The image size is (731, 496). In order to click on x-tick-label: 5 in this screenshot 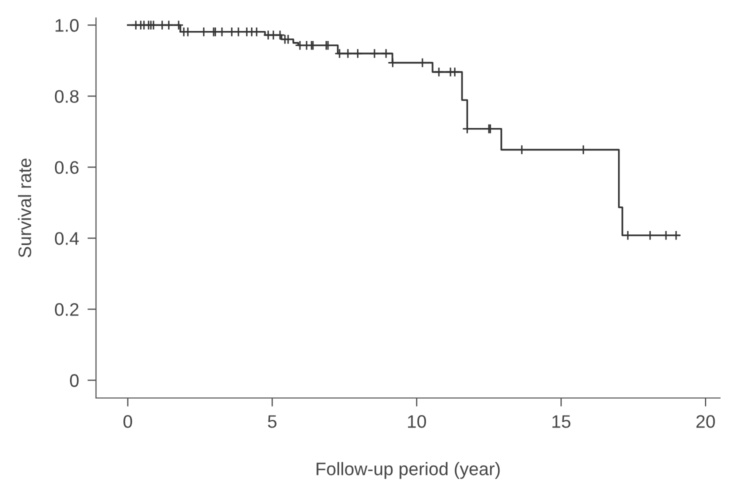, I will do `click(272, 421)`.